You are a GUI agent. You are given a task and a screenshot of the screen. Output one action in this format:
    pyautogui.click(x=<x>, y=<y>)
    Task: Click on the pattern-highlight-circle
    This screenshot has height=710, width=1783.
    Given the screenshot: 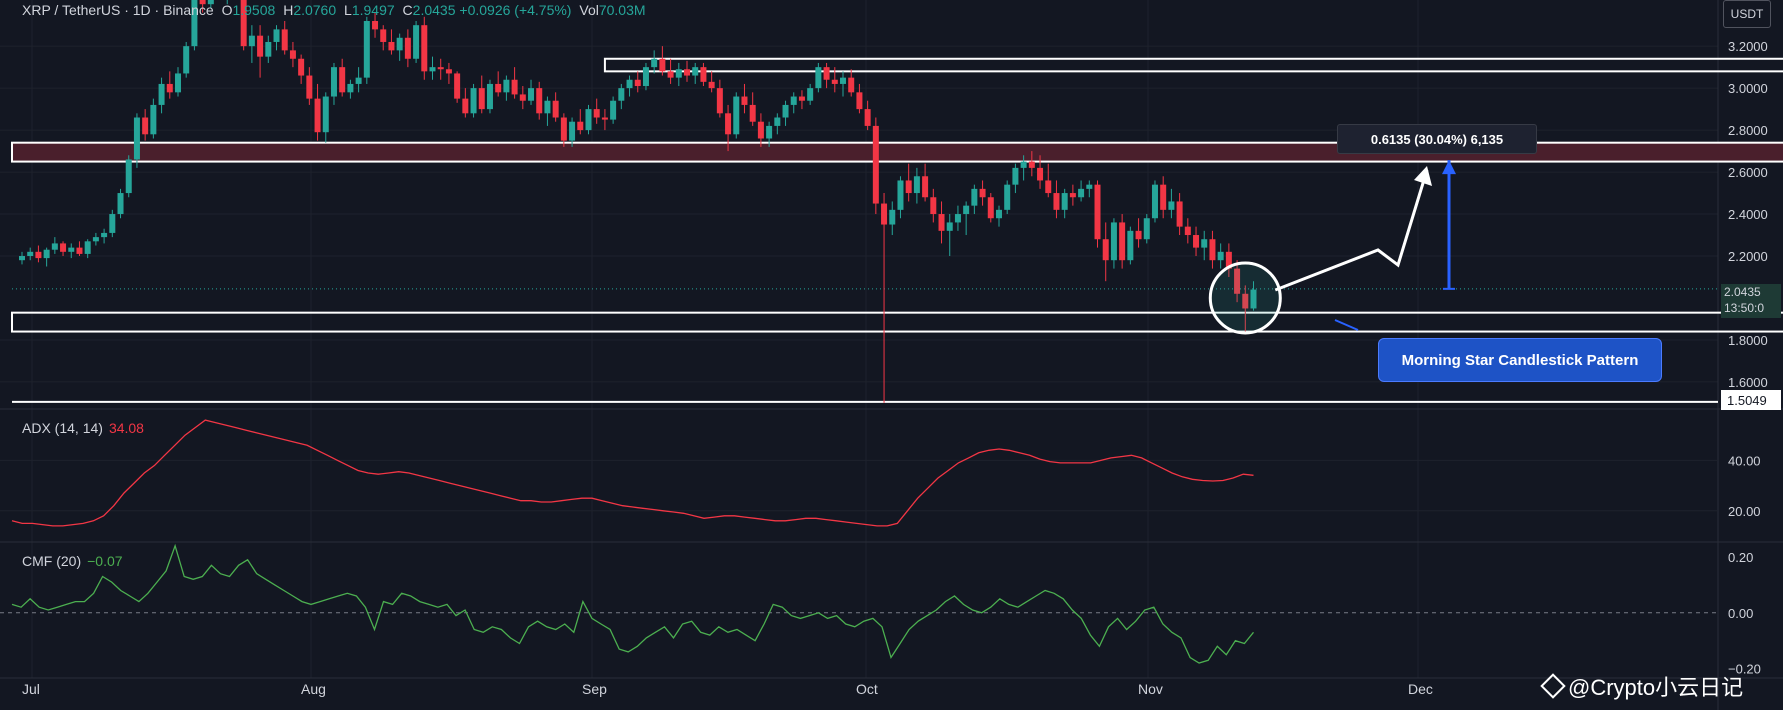 What is the action you would take?
    pyautogui.click(x=1245, y=298)
    